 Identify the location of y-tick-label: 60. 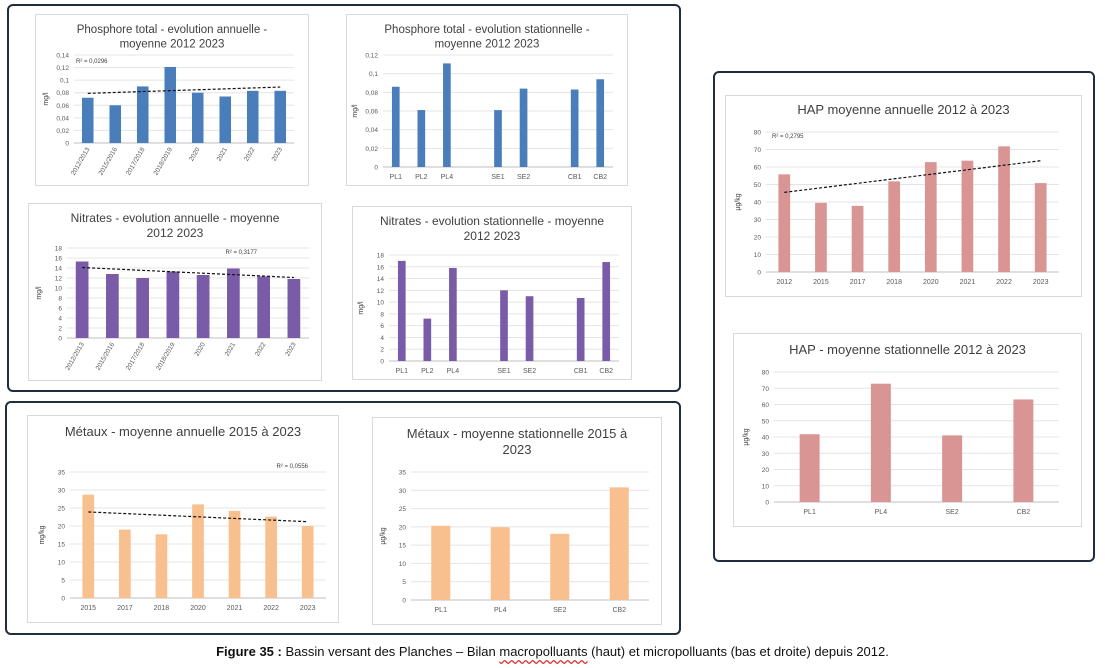
(766, 405).